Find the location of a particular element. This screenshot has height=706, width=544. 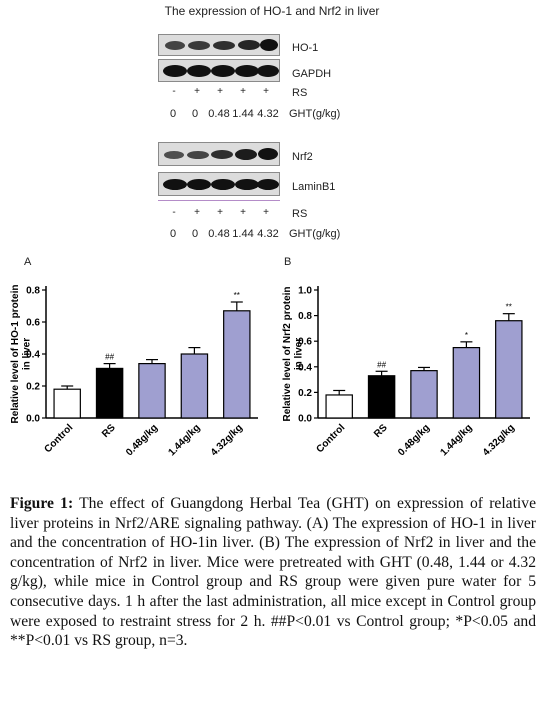

panel-letter-b: B is located at coordinates (288, 262).